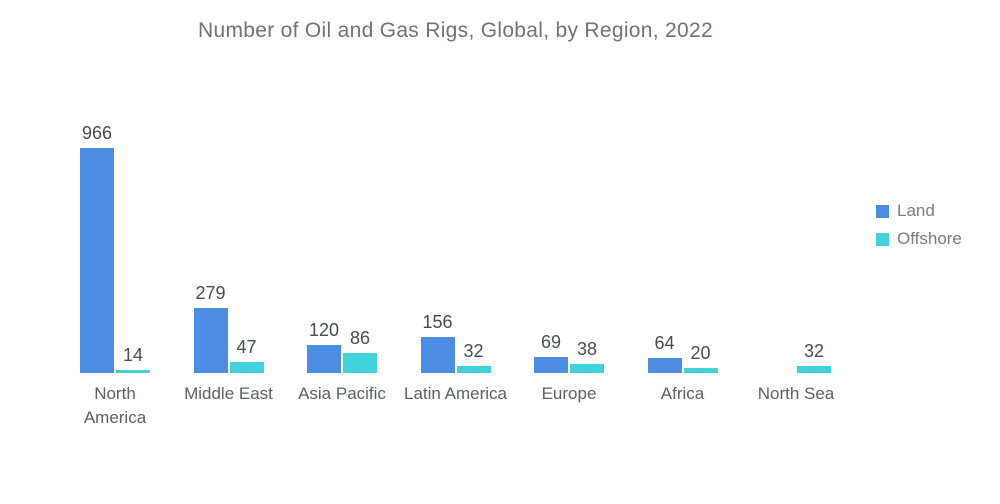  I want to click on category-label-north-sea: North Sea, so click(796, 393).